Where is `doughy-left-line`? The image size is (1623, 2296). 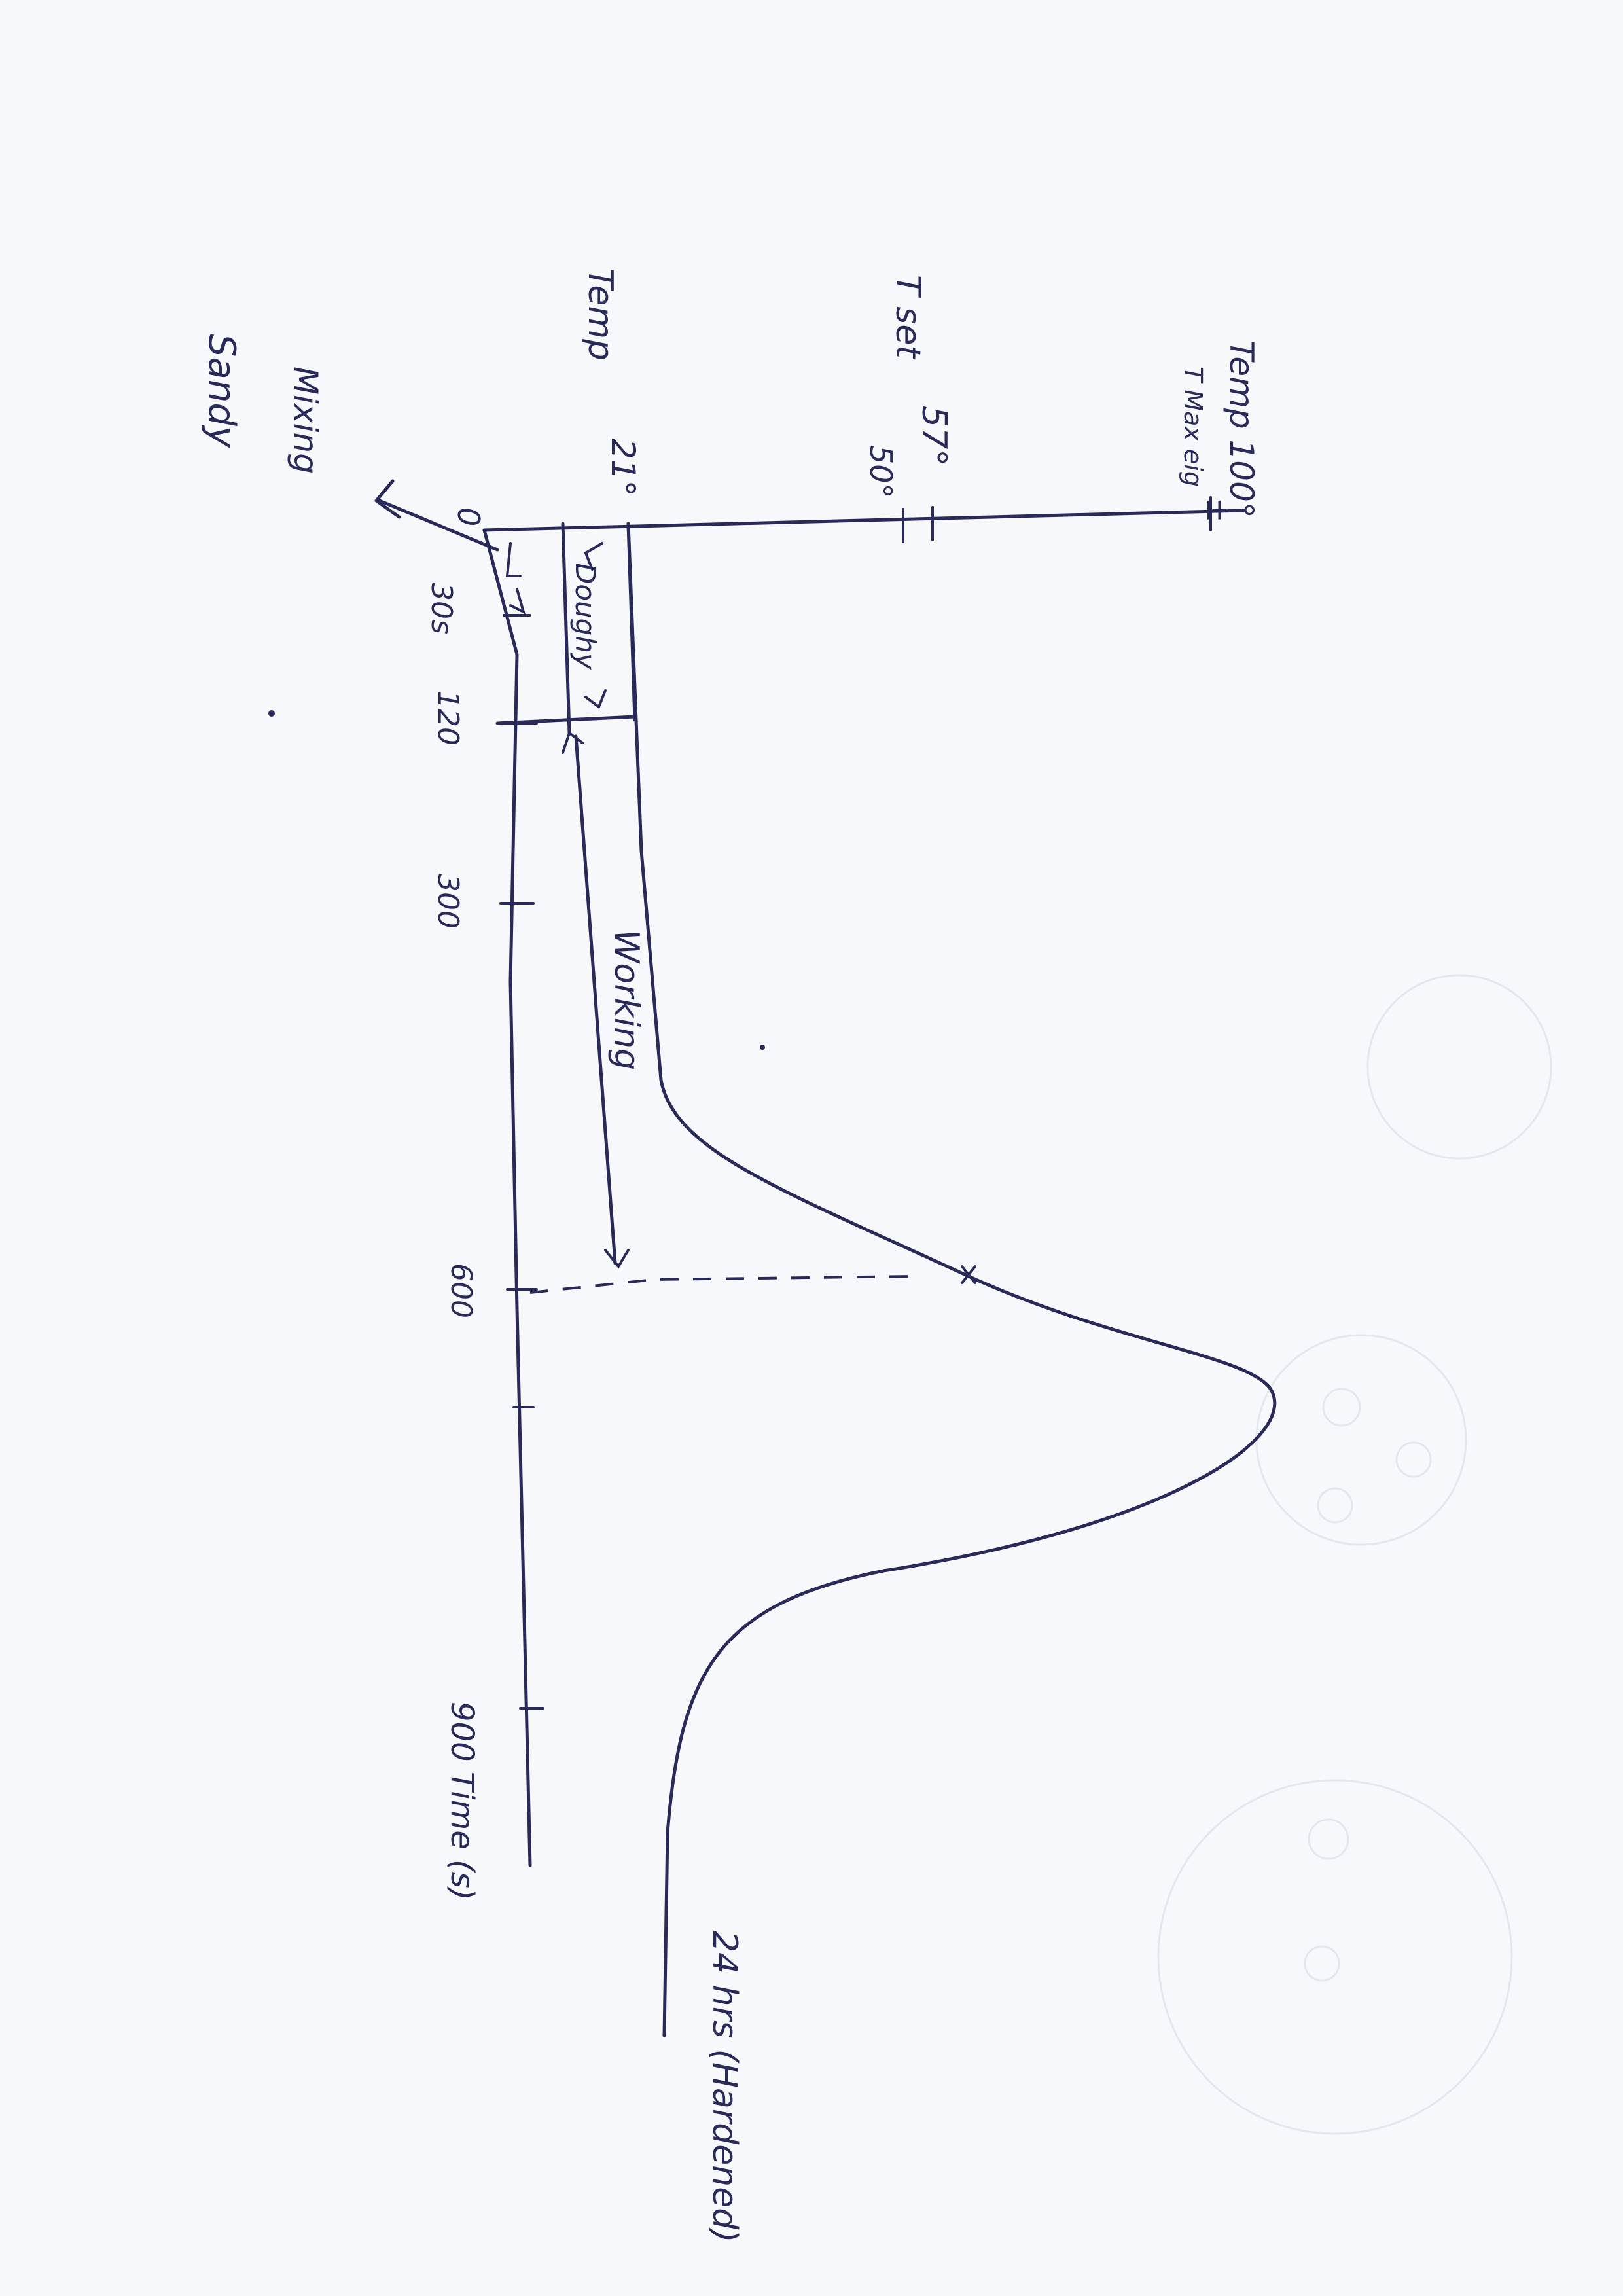
doughy-left-line is located at coordinates (566, 628).